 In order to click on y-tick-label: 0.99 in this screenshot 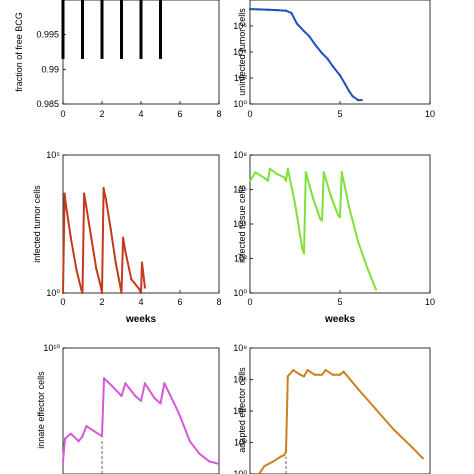, I will do `click(50, 69)`.